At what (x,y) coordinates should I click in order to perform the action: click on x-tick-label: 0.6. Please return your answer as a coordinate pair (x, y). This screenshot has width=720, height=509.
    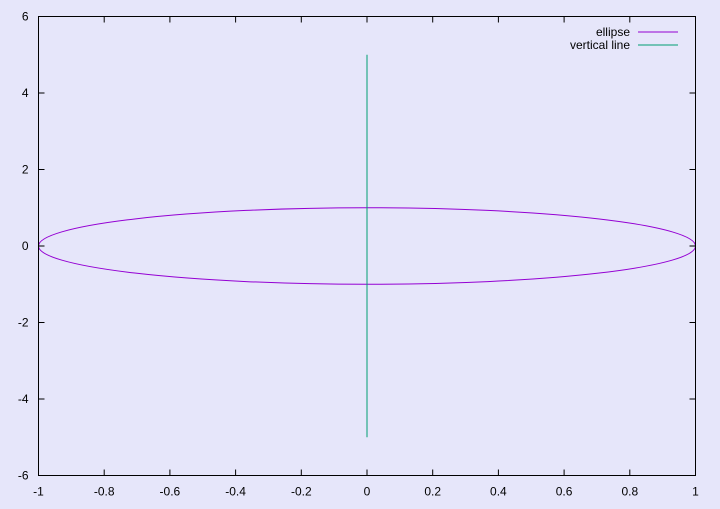
    Looking at the image, I should click on (564, 492).